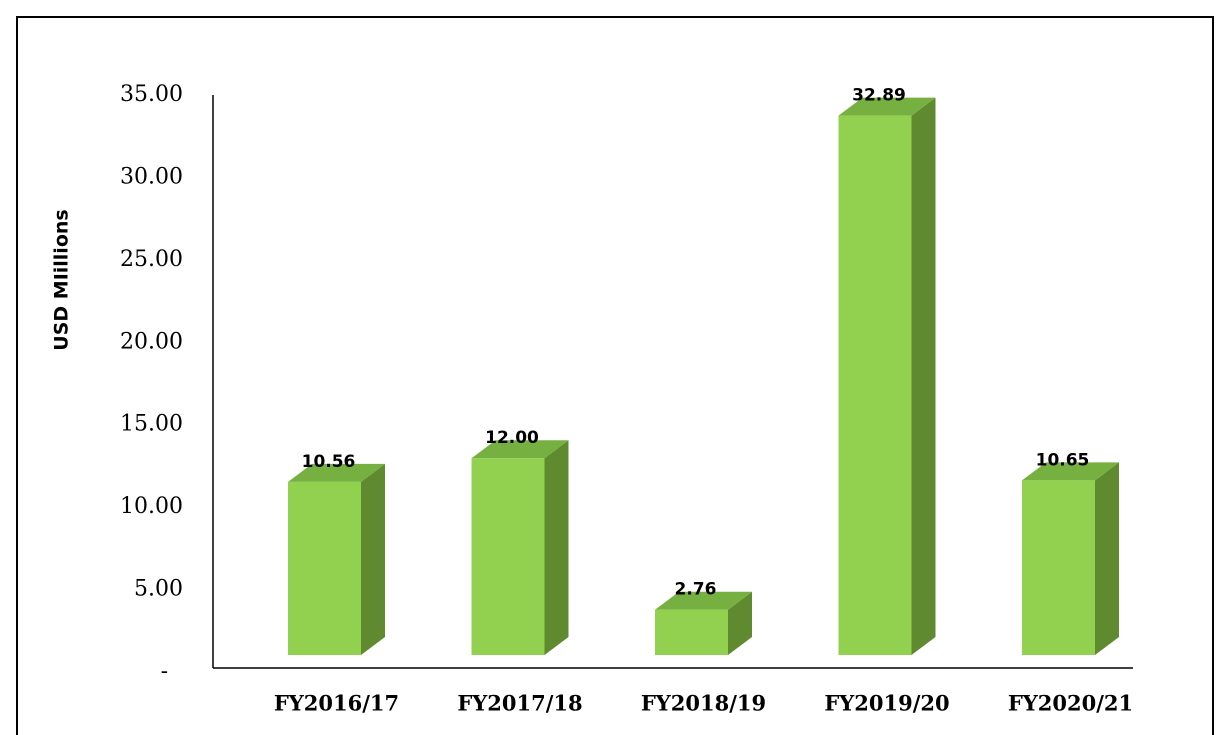 The height and width of the screenshot is (735, 1228). What do you see at coordinates (151, 94) in the screenshot?
I see `y-tick-label: 35.00` at bounding box center [151, 94].